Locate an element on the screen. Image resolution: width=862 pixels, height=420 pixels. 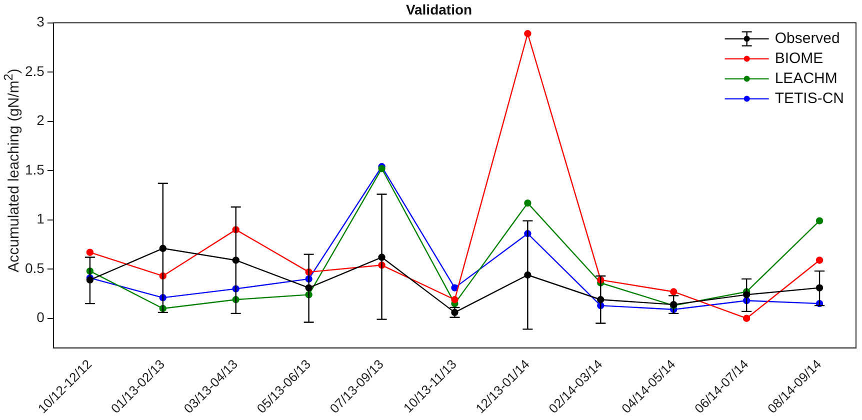
y-tick-label: 2.5 is located at coordinates (34, 70).